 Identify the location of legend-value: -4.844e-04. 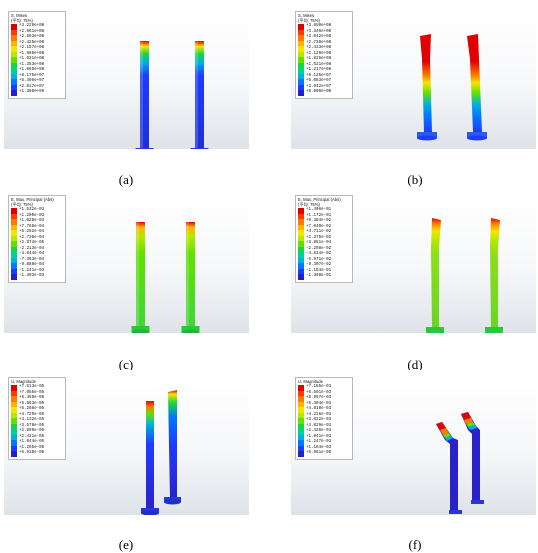
(32, 254).